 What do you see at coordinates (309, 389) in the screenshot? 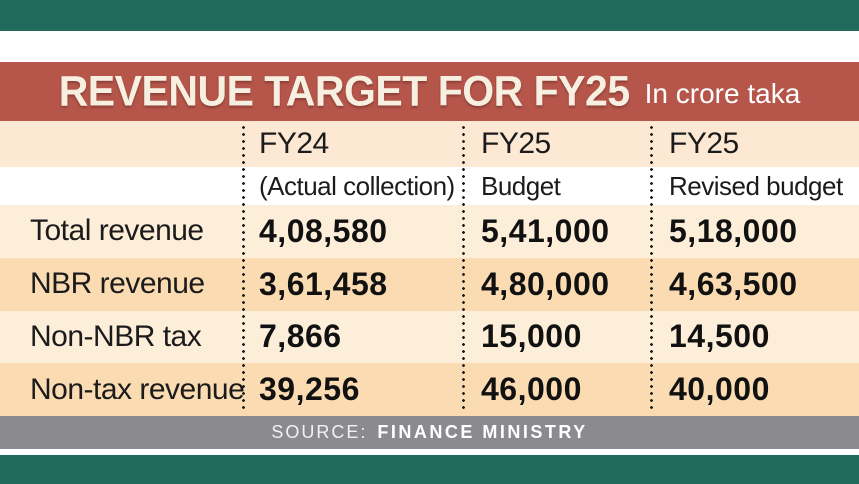
I see `cell-value: 39,256` at bounding box center [309, 389].